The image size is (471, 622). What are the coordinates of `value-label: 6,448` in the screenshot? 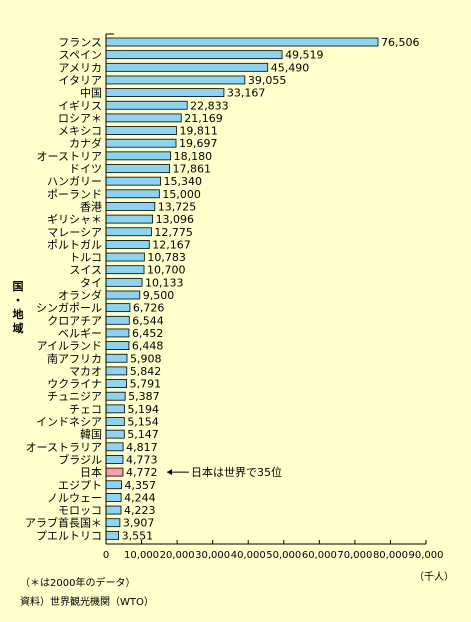 It's located at (148, 346).